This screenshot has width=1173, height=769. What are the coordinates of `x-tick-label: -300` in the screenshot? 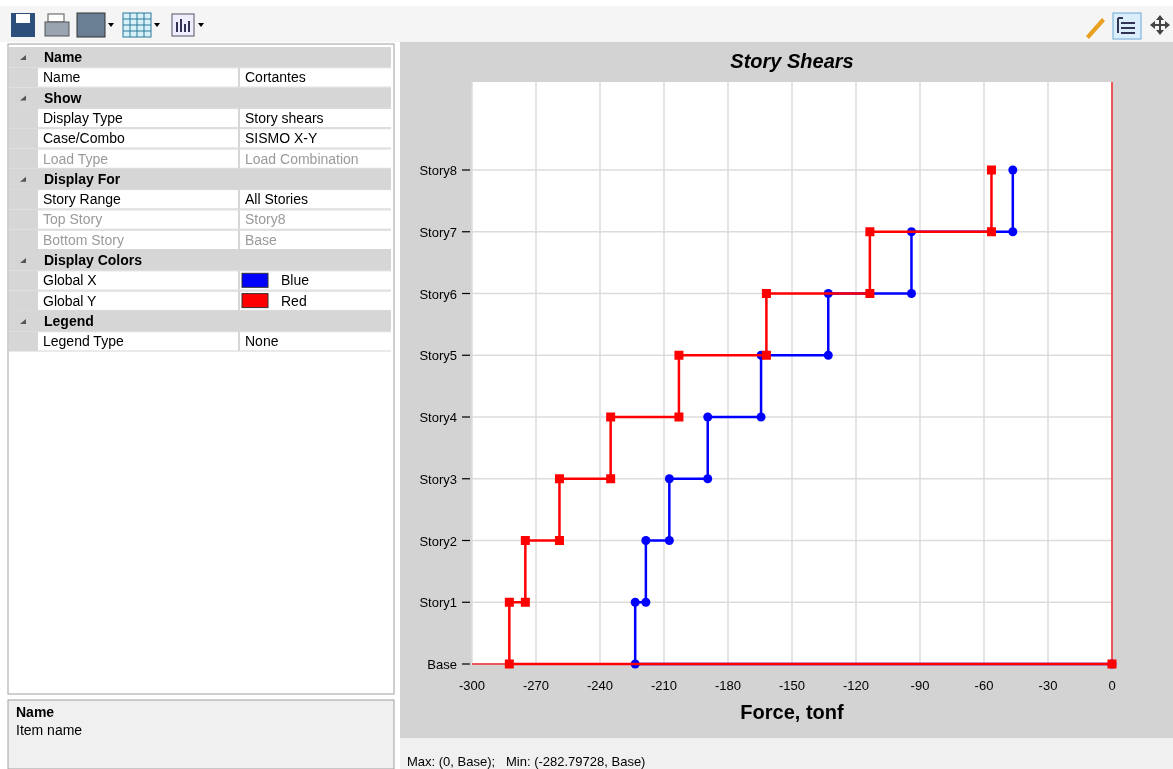 It's located at (472, 685).